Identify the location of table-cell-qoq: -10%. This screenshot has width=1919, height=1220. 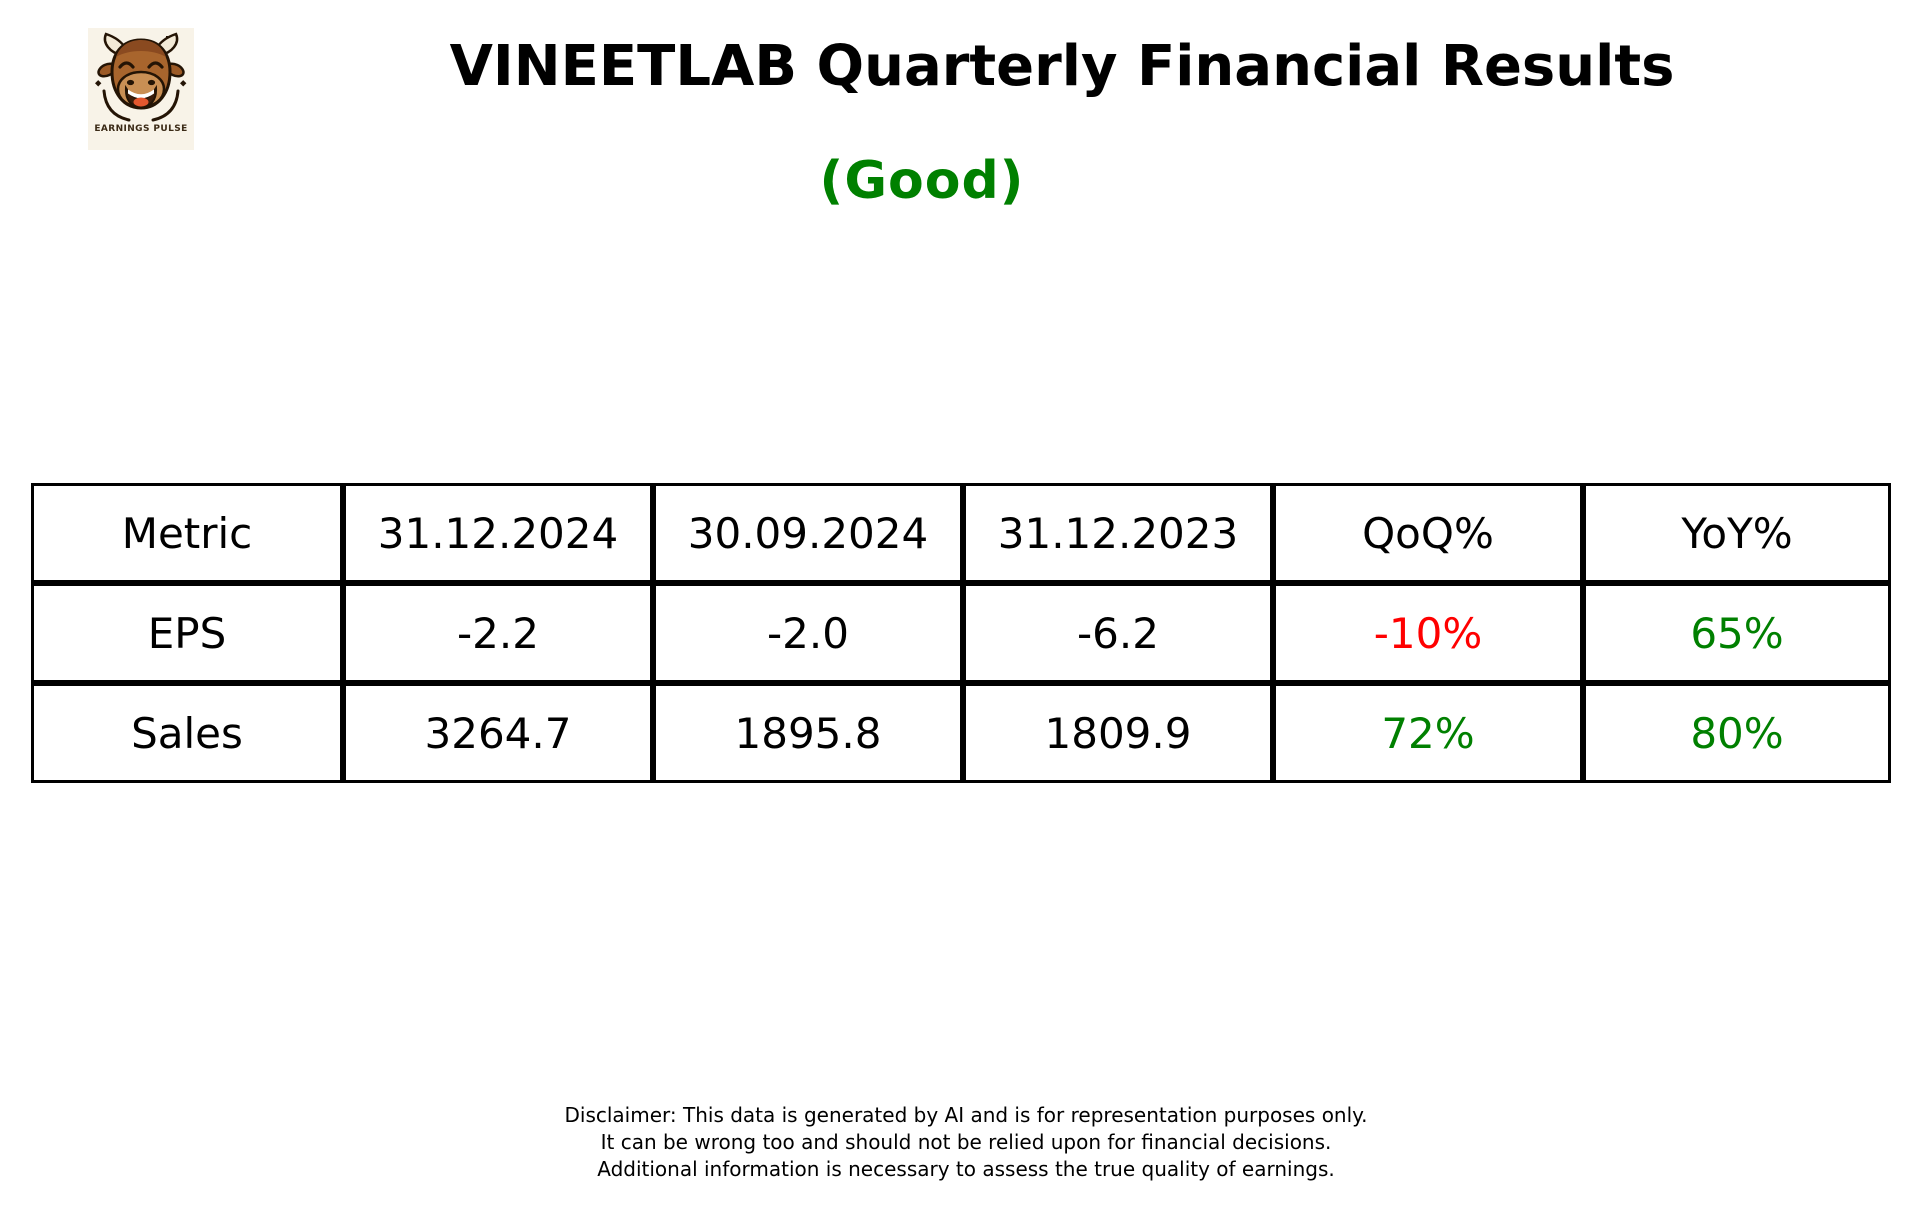
(1428, 633).